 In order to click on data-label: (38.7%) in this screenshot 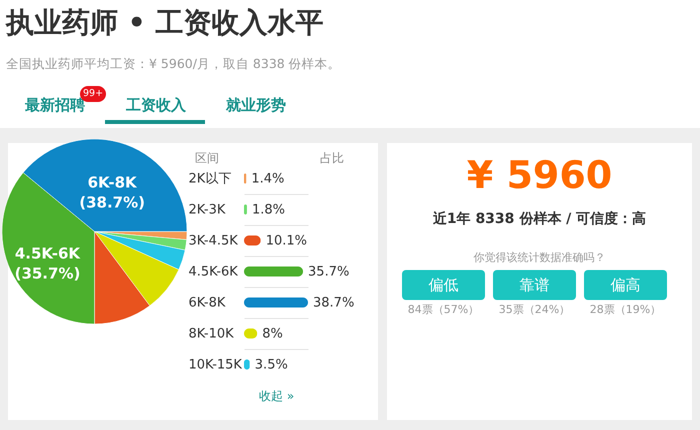, I will do `click(112, 203)`.